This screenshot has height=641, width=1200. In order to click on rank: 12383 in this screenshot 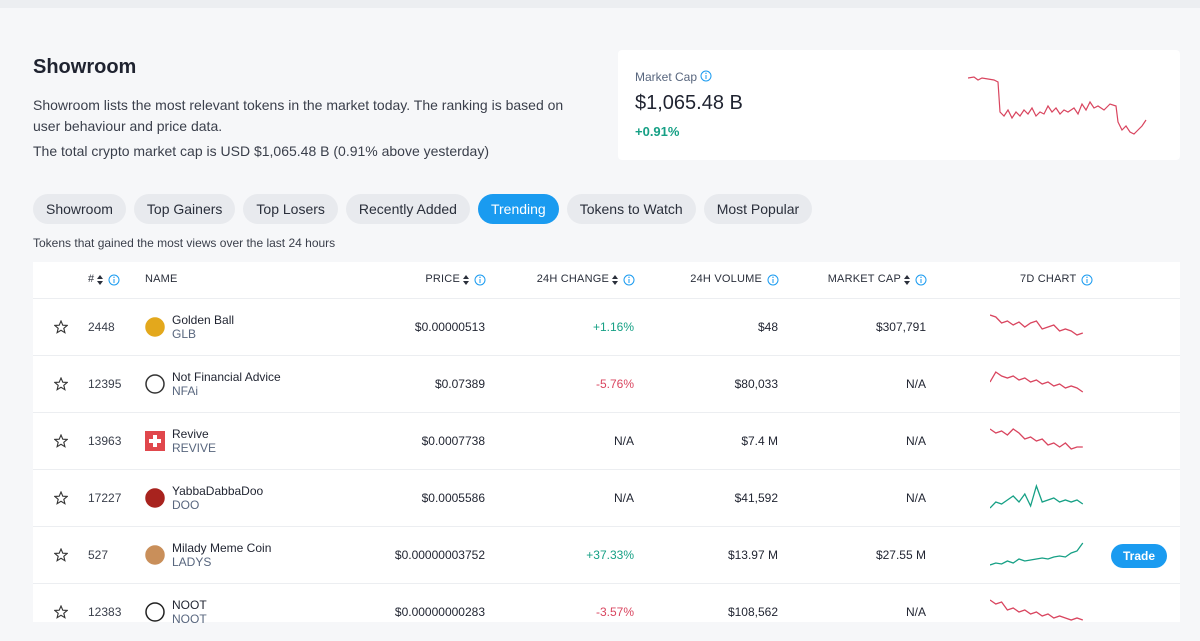, I will do `click(105, 612)`.